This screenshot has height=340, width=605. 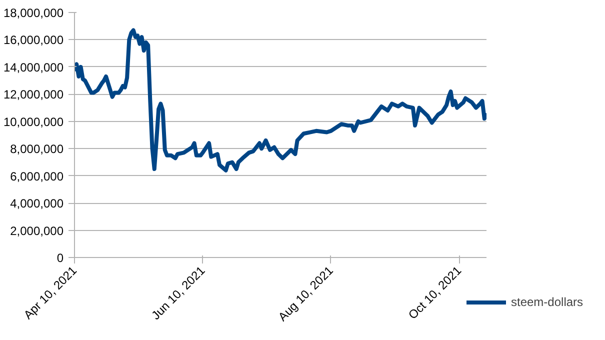 What do you see at coordinates (33, 95) in the screenshot?
I see `y-tick-label: 12,000,000` at bounding box center [33, 95].